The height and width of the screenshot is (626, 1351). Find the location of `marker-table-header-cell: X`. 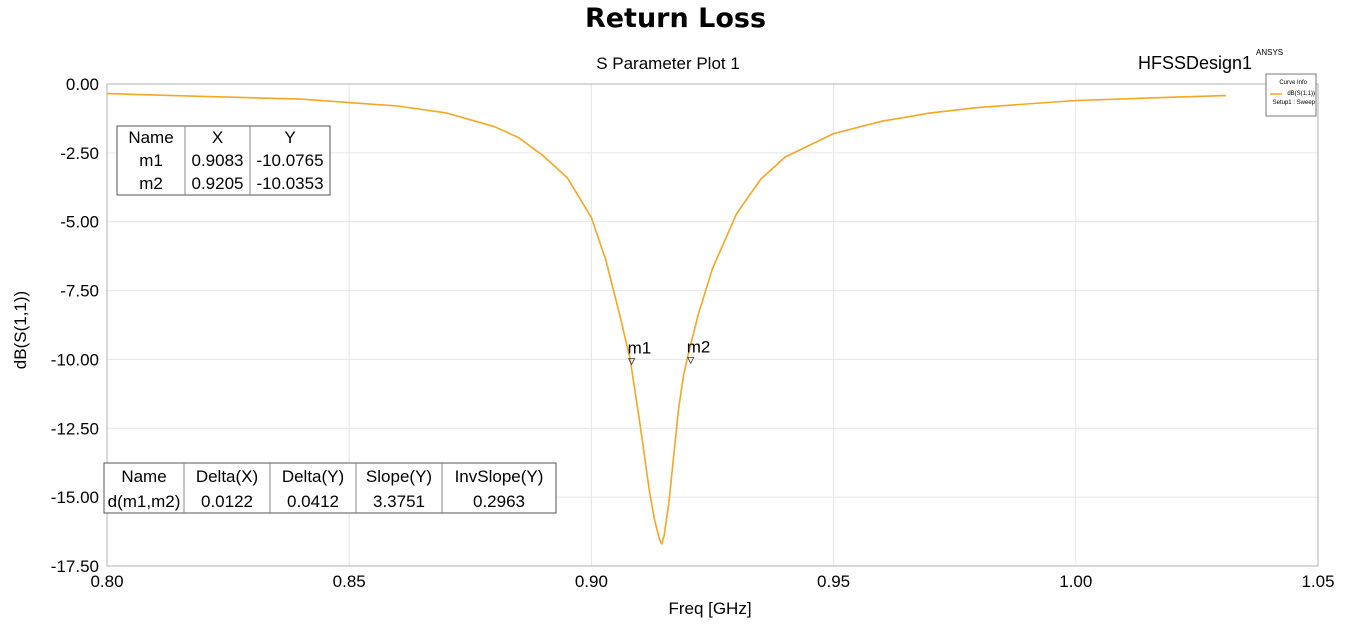

marker-table-header-cell: X is located at coordinates (217, 137).